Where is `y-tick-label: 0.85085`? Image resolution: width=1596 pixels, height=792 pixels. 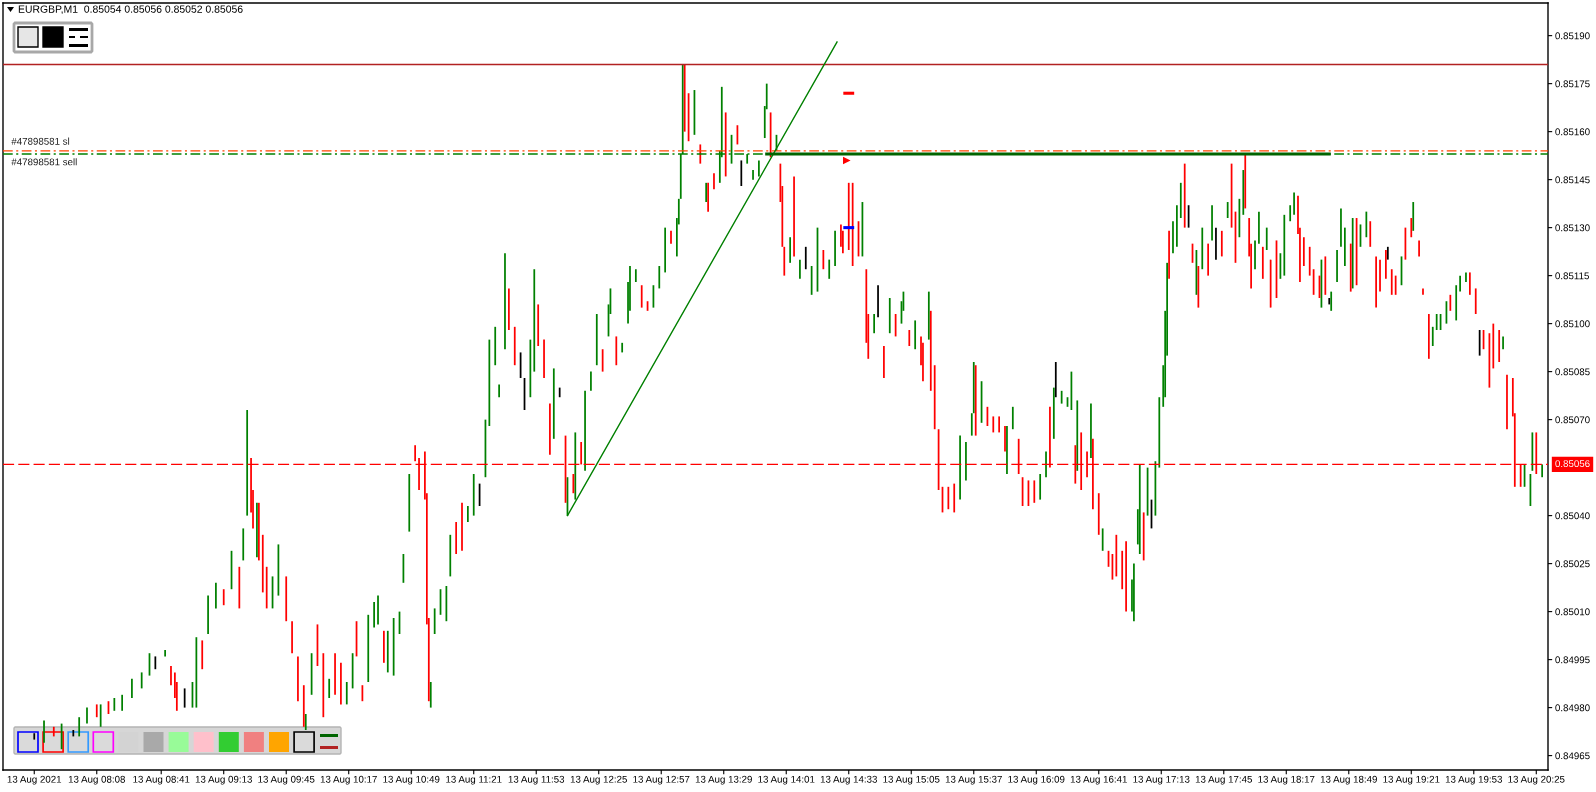 y-tick-label: 0.85085 is located at coordinates (1572, 372).